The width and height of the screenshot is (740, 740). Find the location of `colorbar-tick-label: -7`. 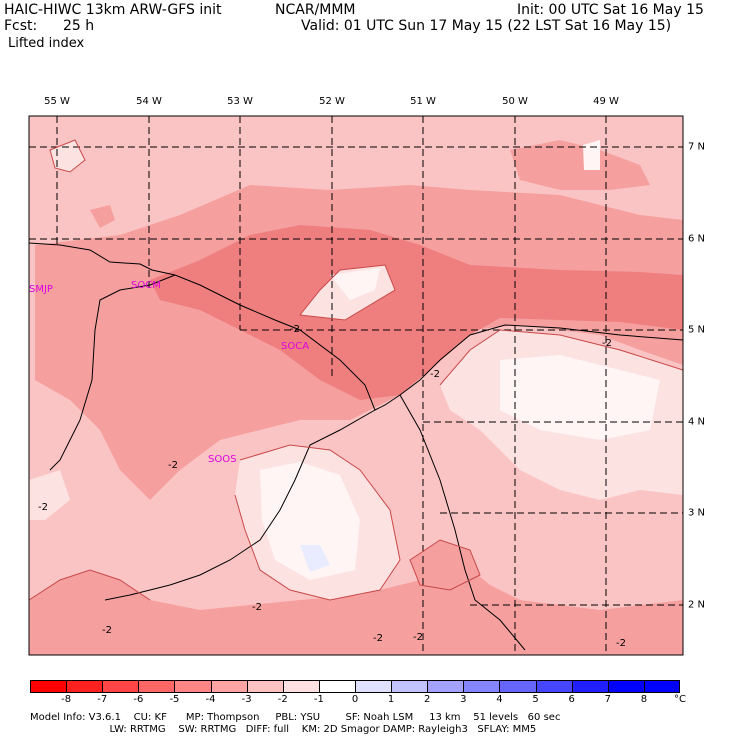

colorbar-tick-label: -7 is located at coordinates (102, 699).